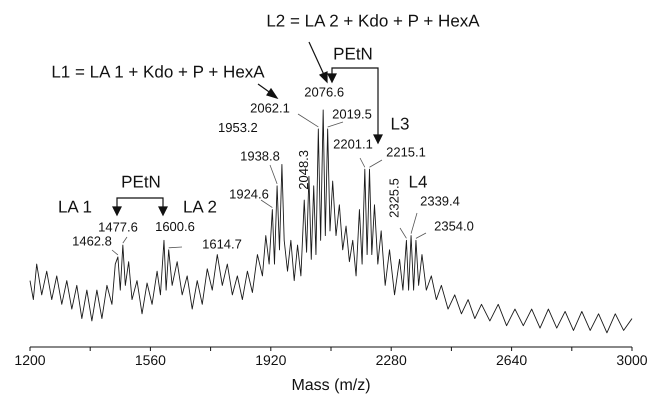 Image resolution: width=655 pixels, height=400 pixels. I want to click on annotation: PEtN, so click(141, 182).